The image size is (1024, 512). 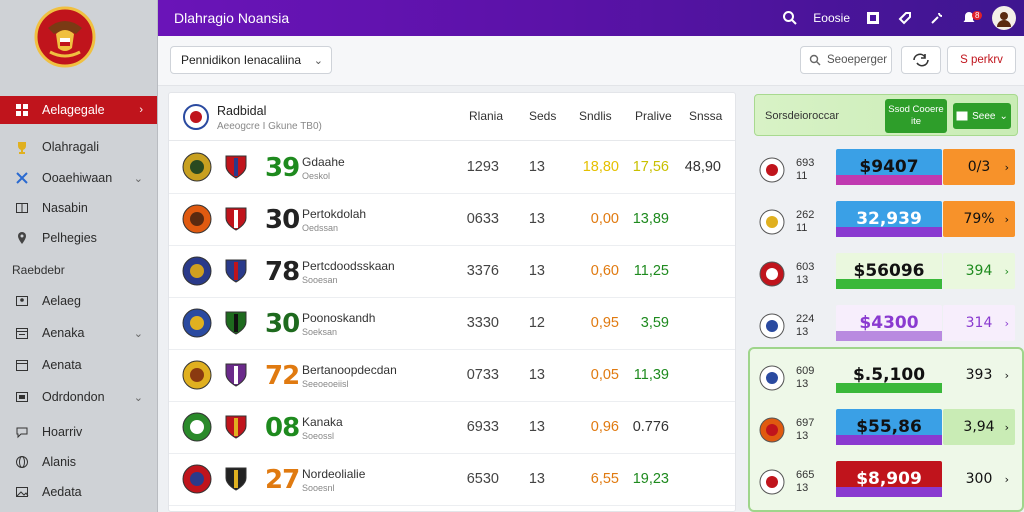 I want to click on panel-dropdown-label: Seee, so click(x=984, y=116).